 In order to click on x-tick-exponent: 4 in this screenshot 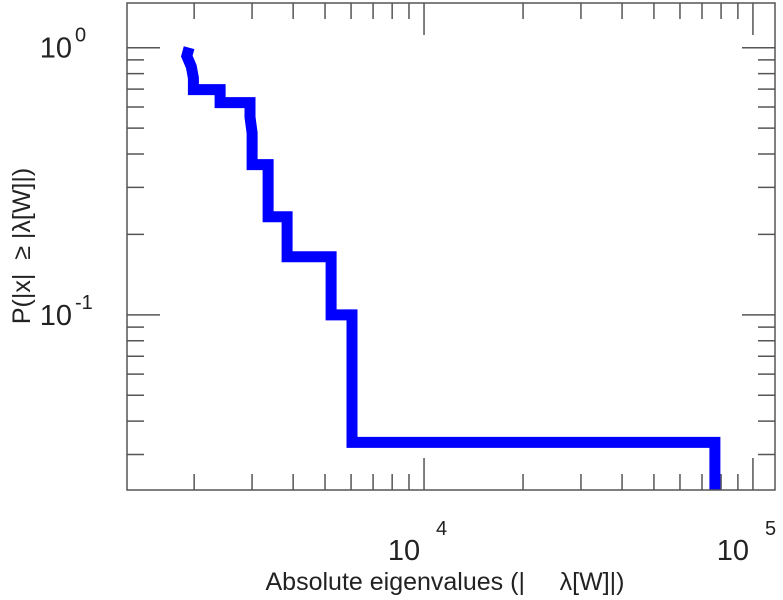, I will do `click(441, 529)`.